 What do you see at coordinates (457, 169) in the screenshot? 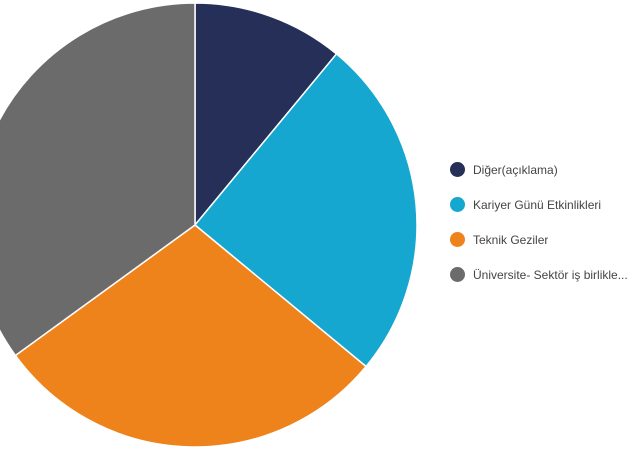
I see `legend-swatch-diger` at bounding box center [457, 169].